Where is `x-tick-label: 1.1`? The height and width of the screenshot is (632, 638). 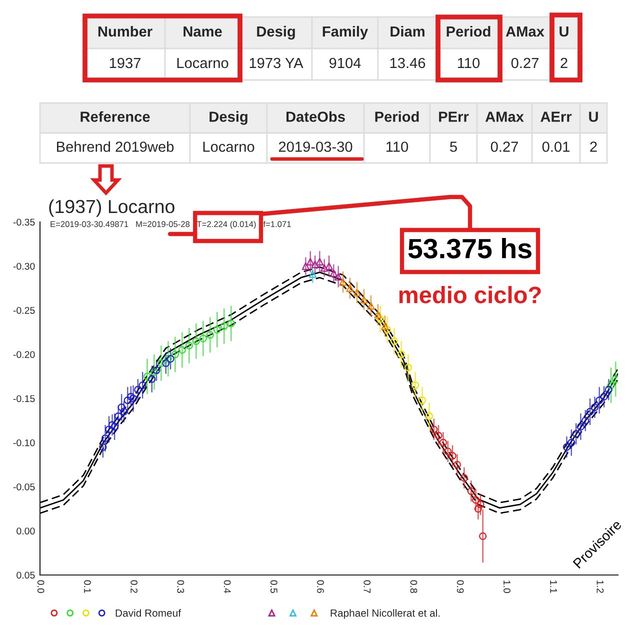 x-tick-label: 1.1 is located at coordinates (553, 586).